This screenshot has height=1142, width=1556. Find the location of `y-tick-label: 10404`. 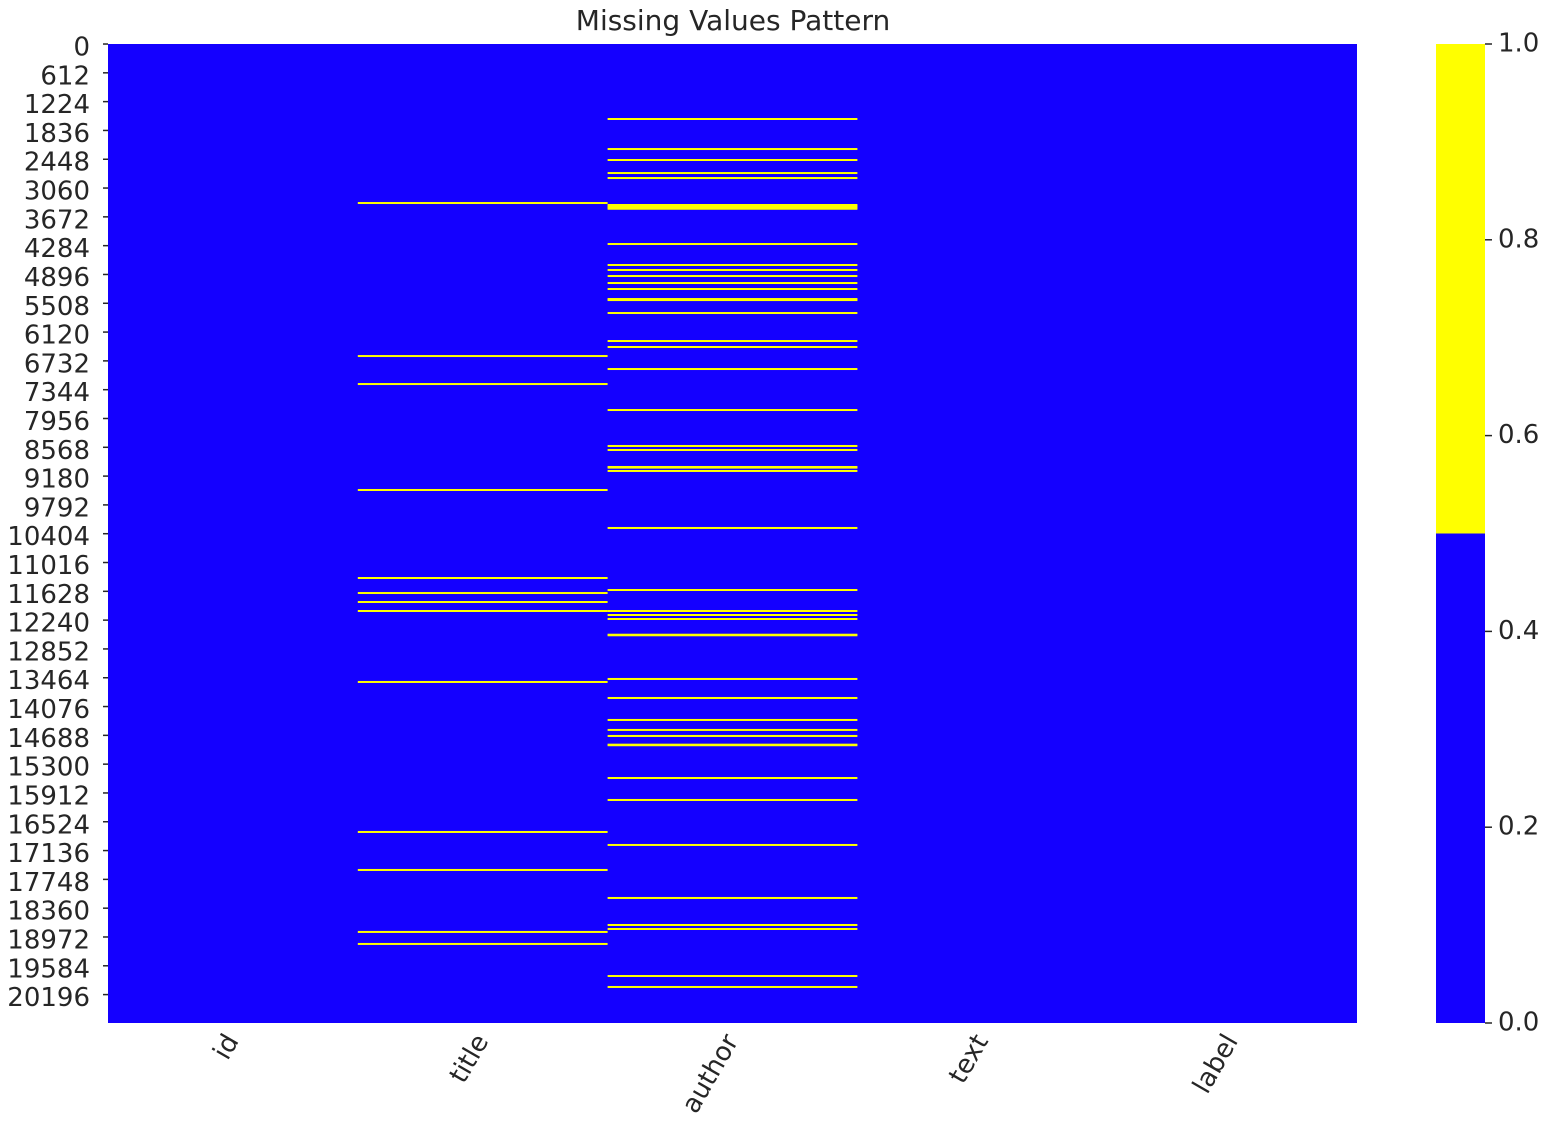

y-tick-label: 10404 is located at coordinates (48, 537).